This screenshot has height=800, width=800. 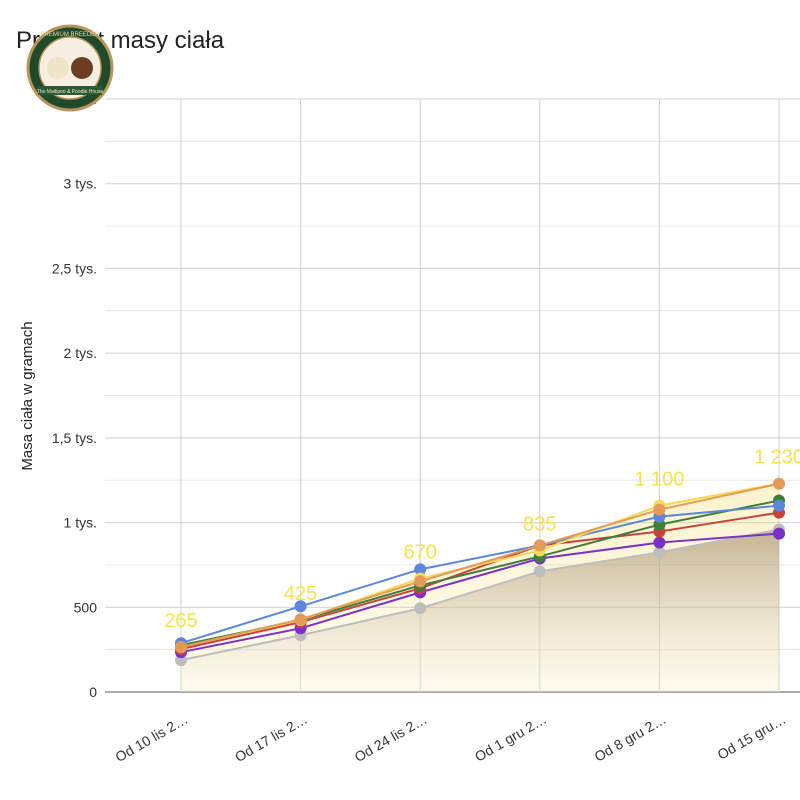 I want to click on data-label: 1 100, so click(x=659, y=480).